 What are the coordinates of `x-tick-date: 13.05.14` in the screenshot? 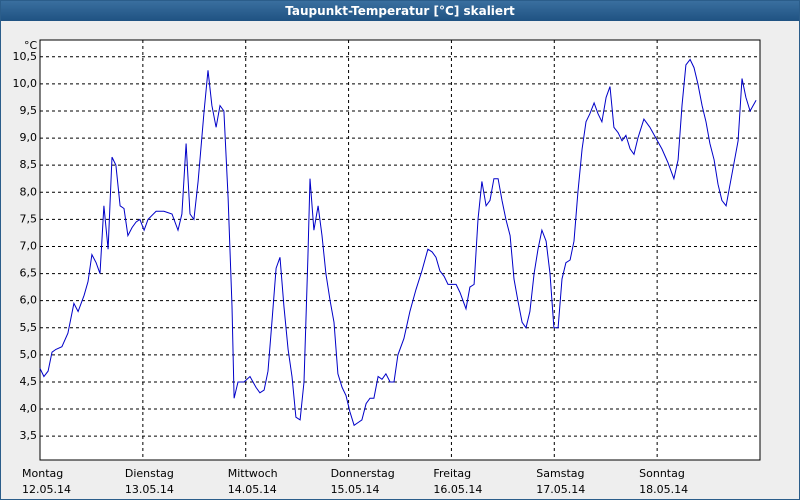 It's located at (149, 489).